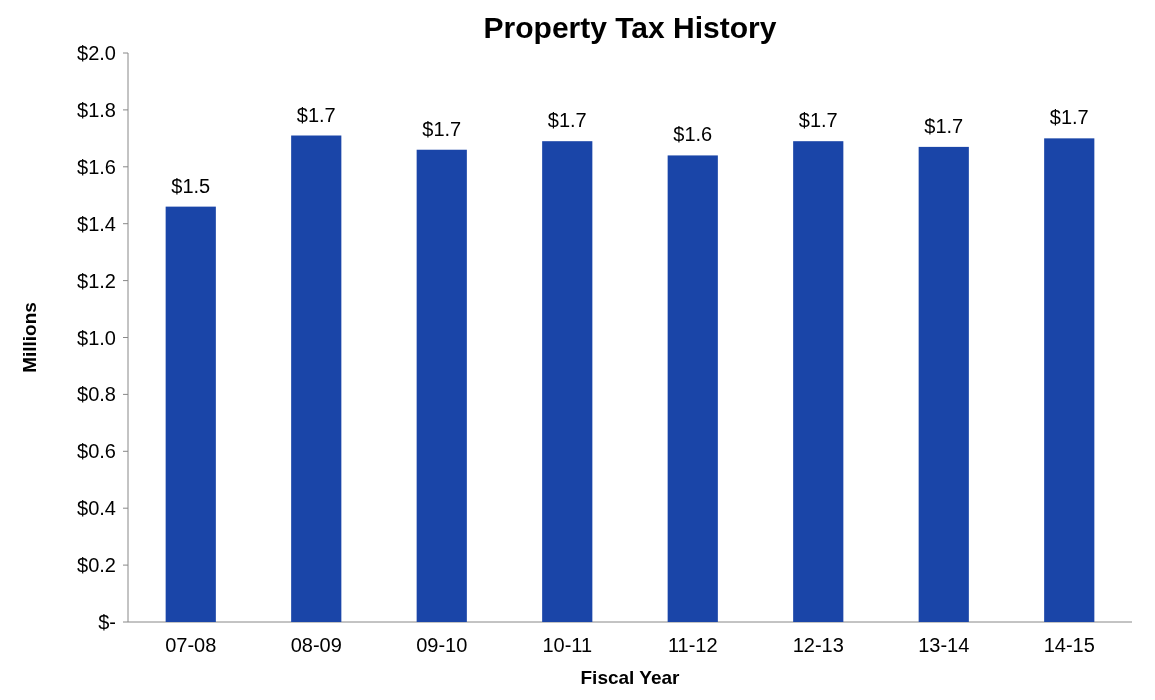  What do you see at coordinates (818, 645) in the screenshot?
I see `x-tick-label: 12-13` at bounding box center [818, 645].